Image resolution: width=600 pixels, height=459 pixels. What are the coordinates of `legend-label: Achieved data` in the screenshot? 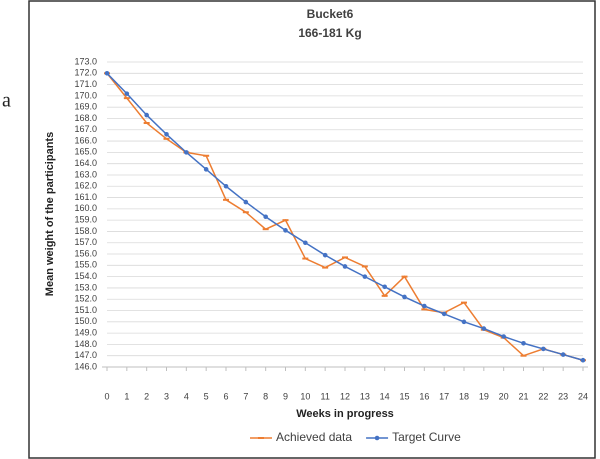 It's located at (314, 437).